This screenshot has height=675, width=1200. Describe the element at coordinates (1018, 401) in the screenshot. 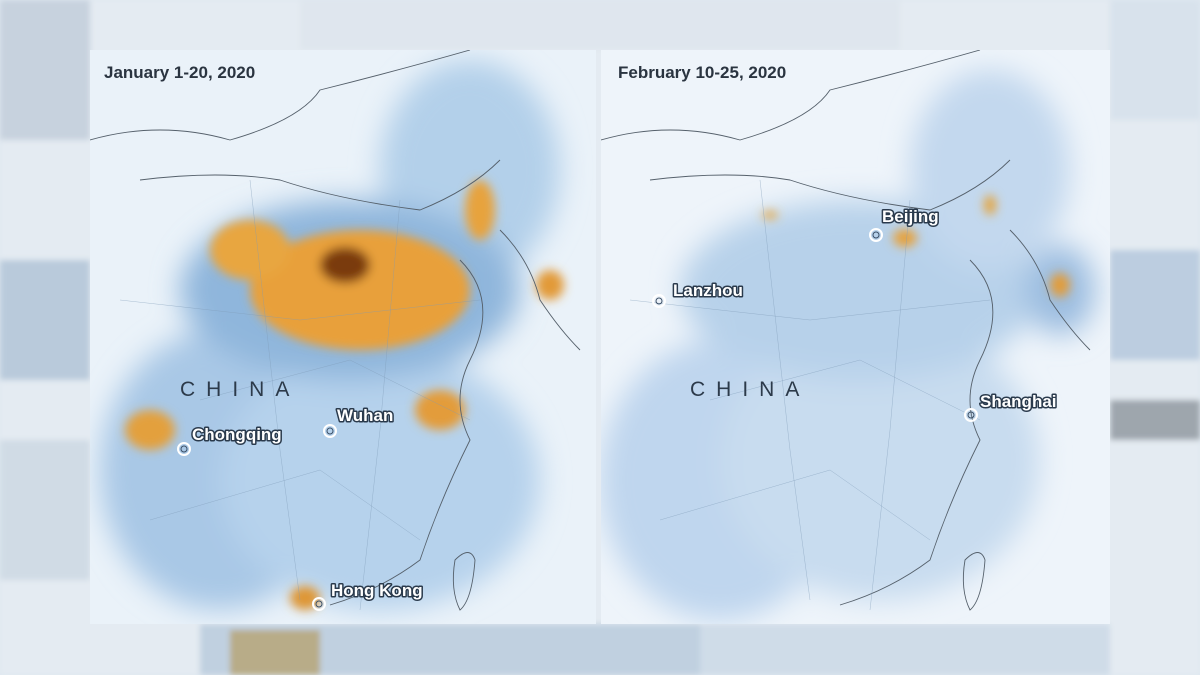

I see `city-label: Shanghai` at that location.